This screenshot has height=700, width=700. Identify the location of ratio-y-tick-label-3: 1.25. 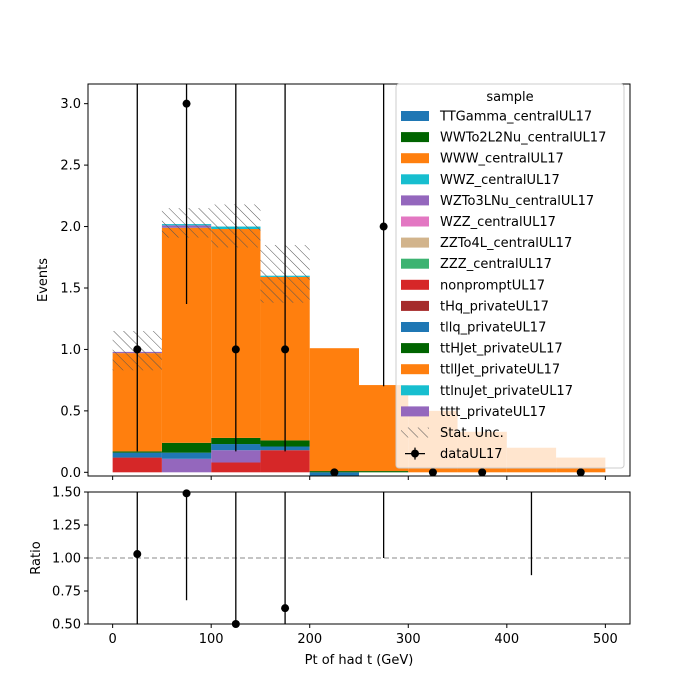
(66, 526).